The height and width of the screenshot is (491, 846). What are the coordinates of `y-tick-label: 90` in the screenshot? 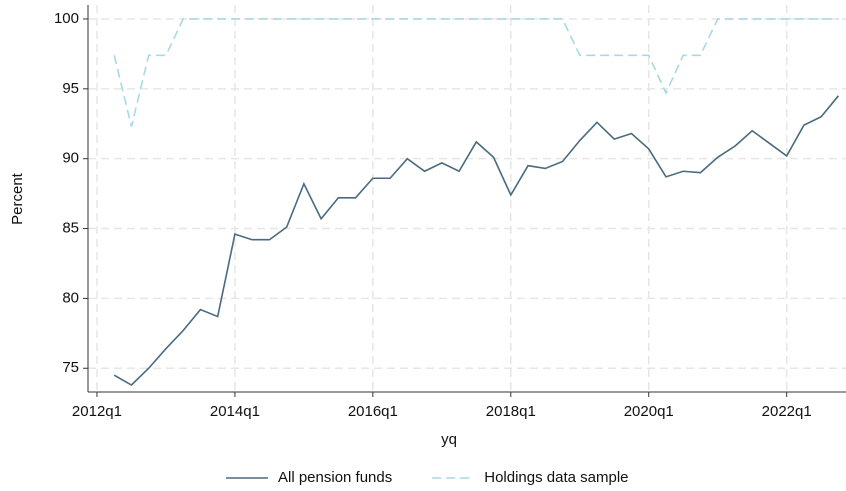 It's located at (70, 158).